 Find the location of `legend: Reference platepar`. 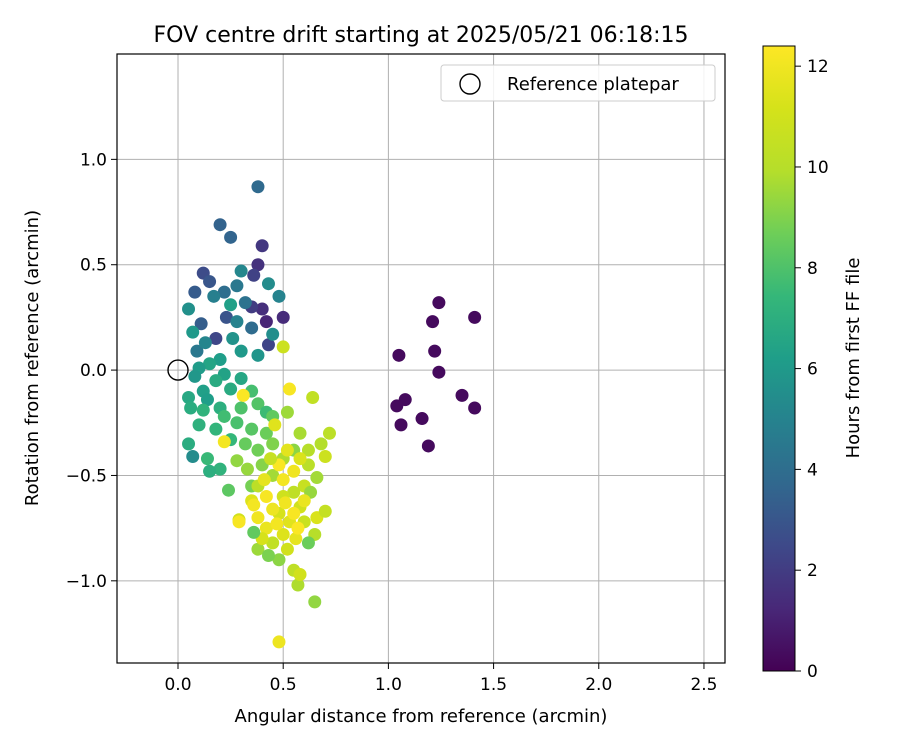

legend: Reference platepar is located at coordinates (578, 83).